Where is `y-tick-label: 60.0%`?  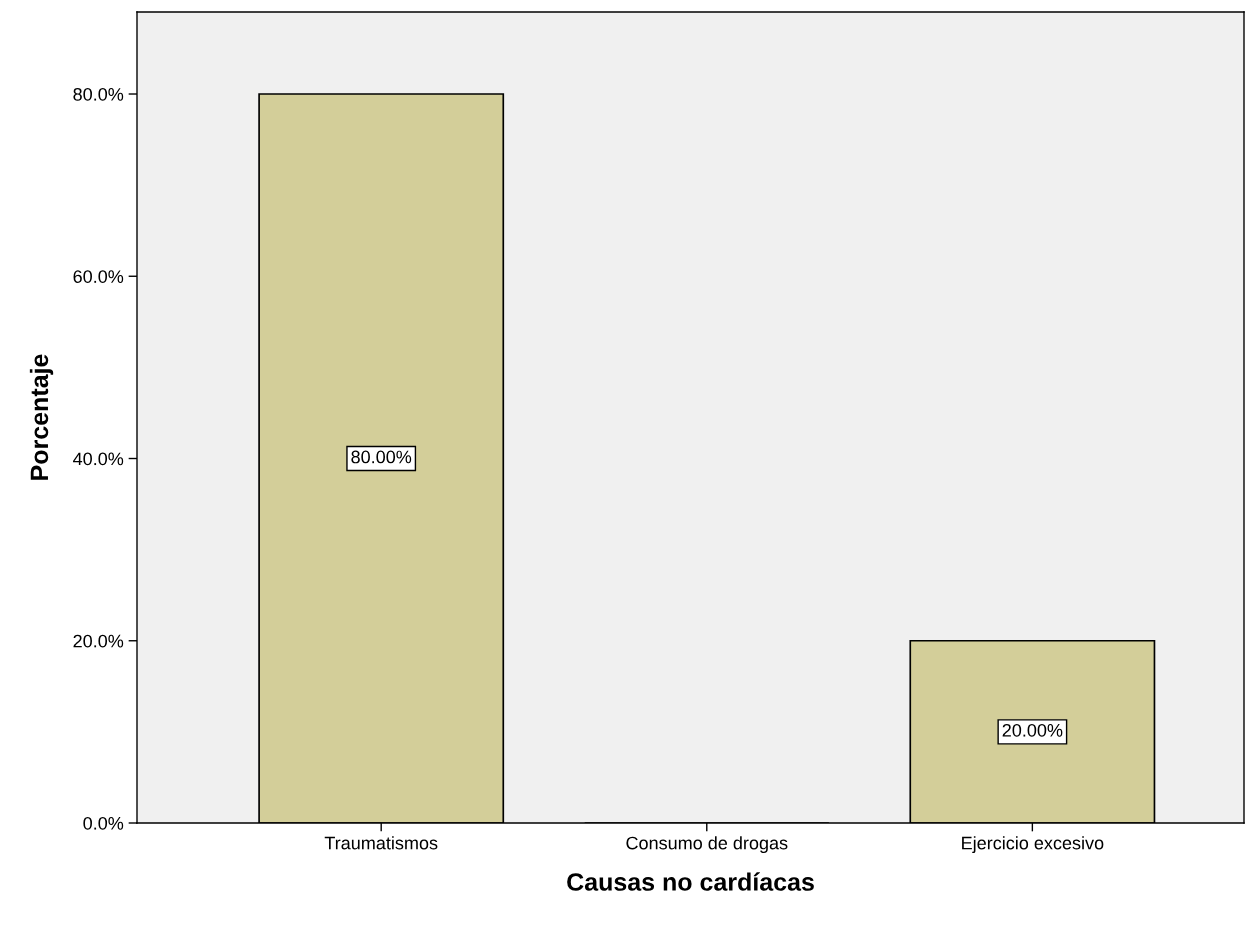
y-tick-label: 60.0% is located at coordinates (98, 276).